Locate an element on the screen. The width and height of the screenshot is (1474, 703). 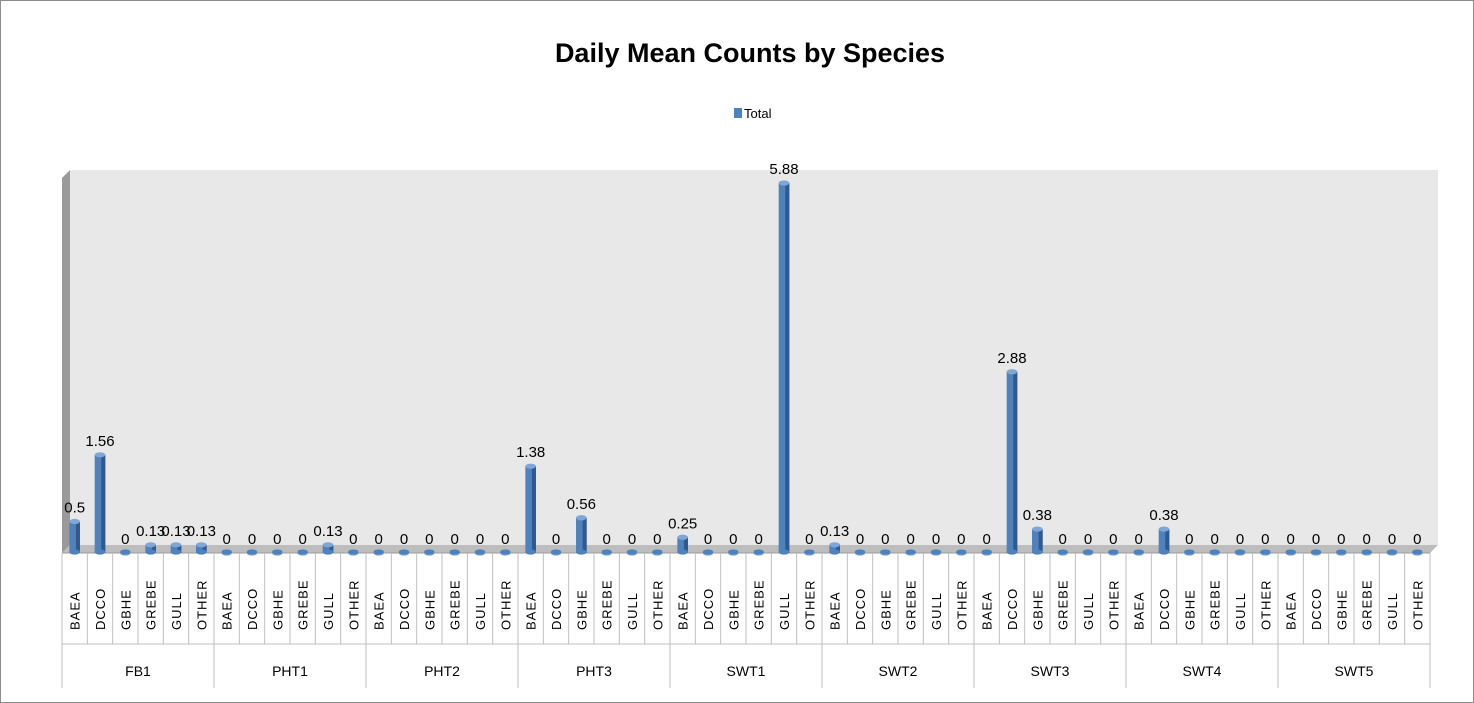
legend: Total is located at coordinates (753, 113).